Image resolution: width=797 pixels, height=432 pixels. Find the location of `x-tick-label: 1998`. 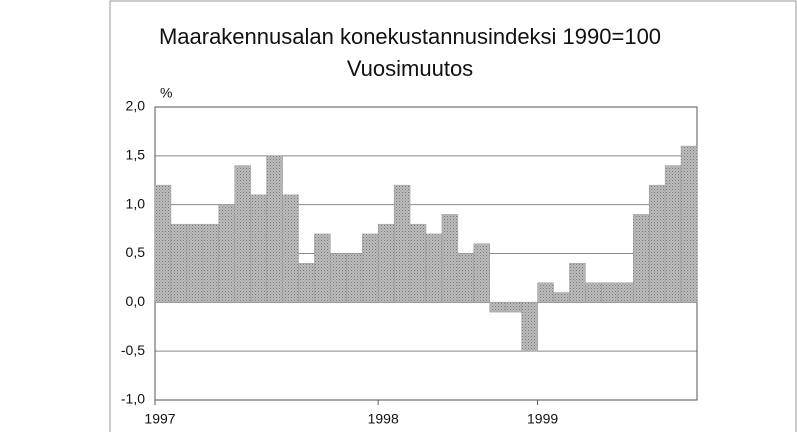

x-tick-label: 1998 is located at coordinates (383, 419).